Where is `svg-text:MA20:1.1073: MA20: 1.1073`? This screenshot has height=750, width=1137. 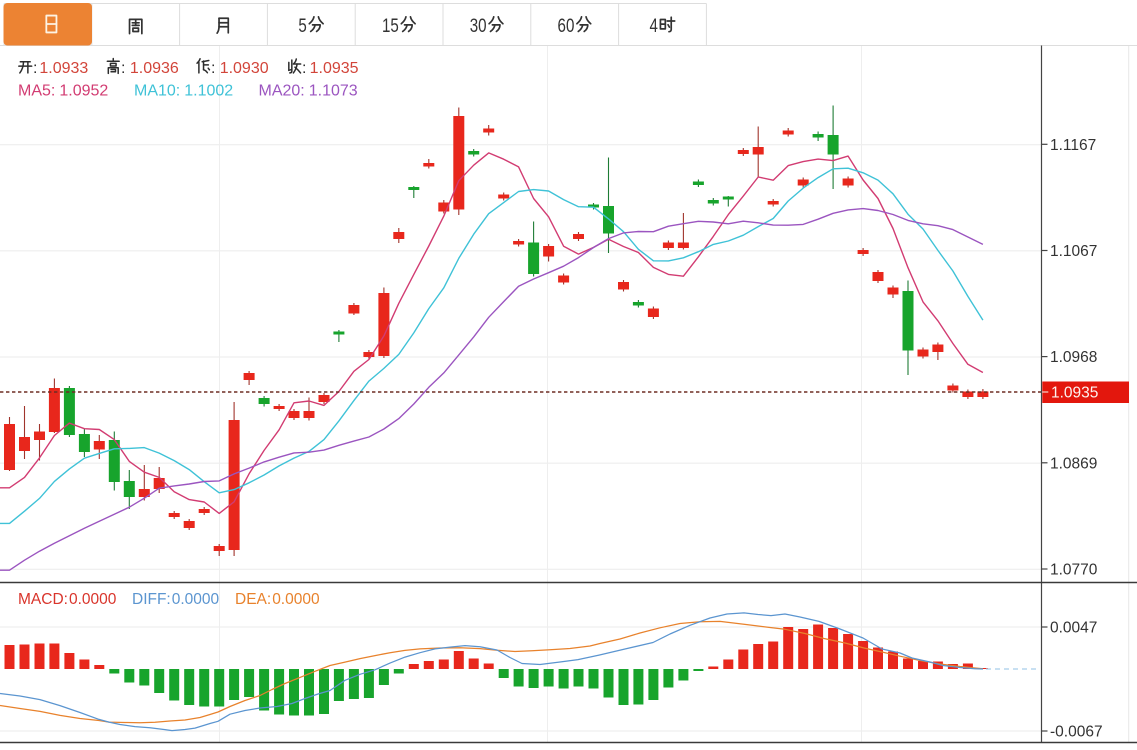
svg-text:MA20:1.1073: MA20: 1.1073 is located at coordinates (308, 91).